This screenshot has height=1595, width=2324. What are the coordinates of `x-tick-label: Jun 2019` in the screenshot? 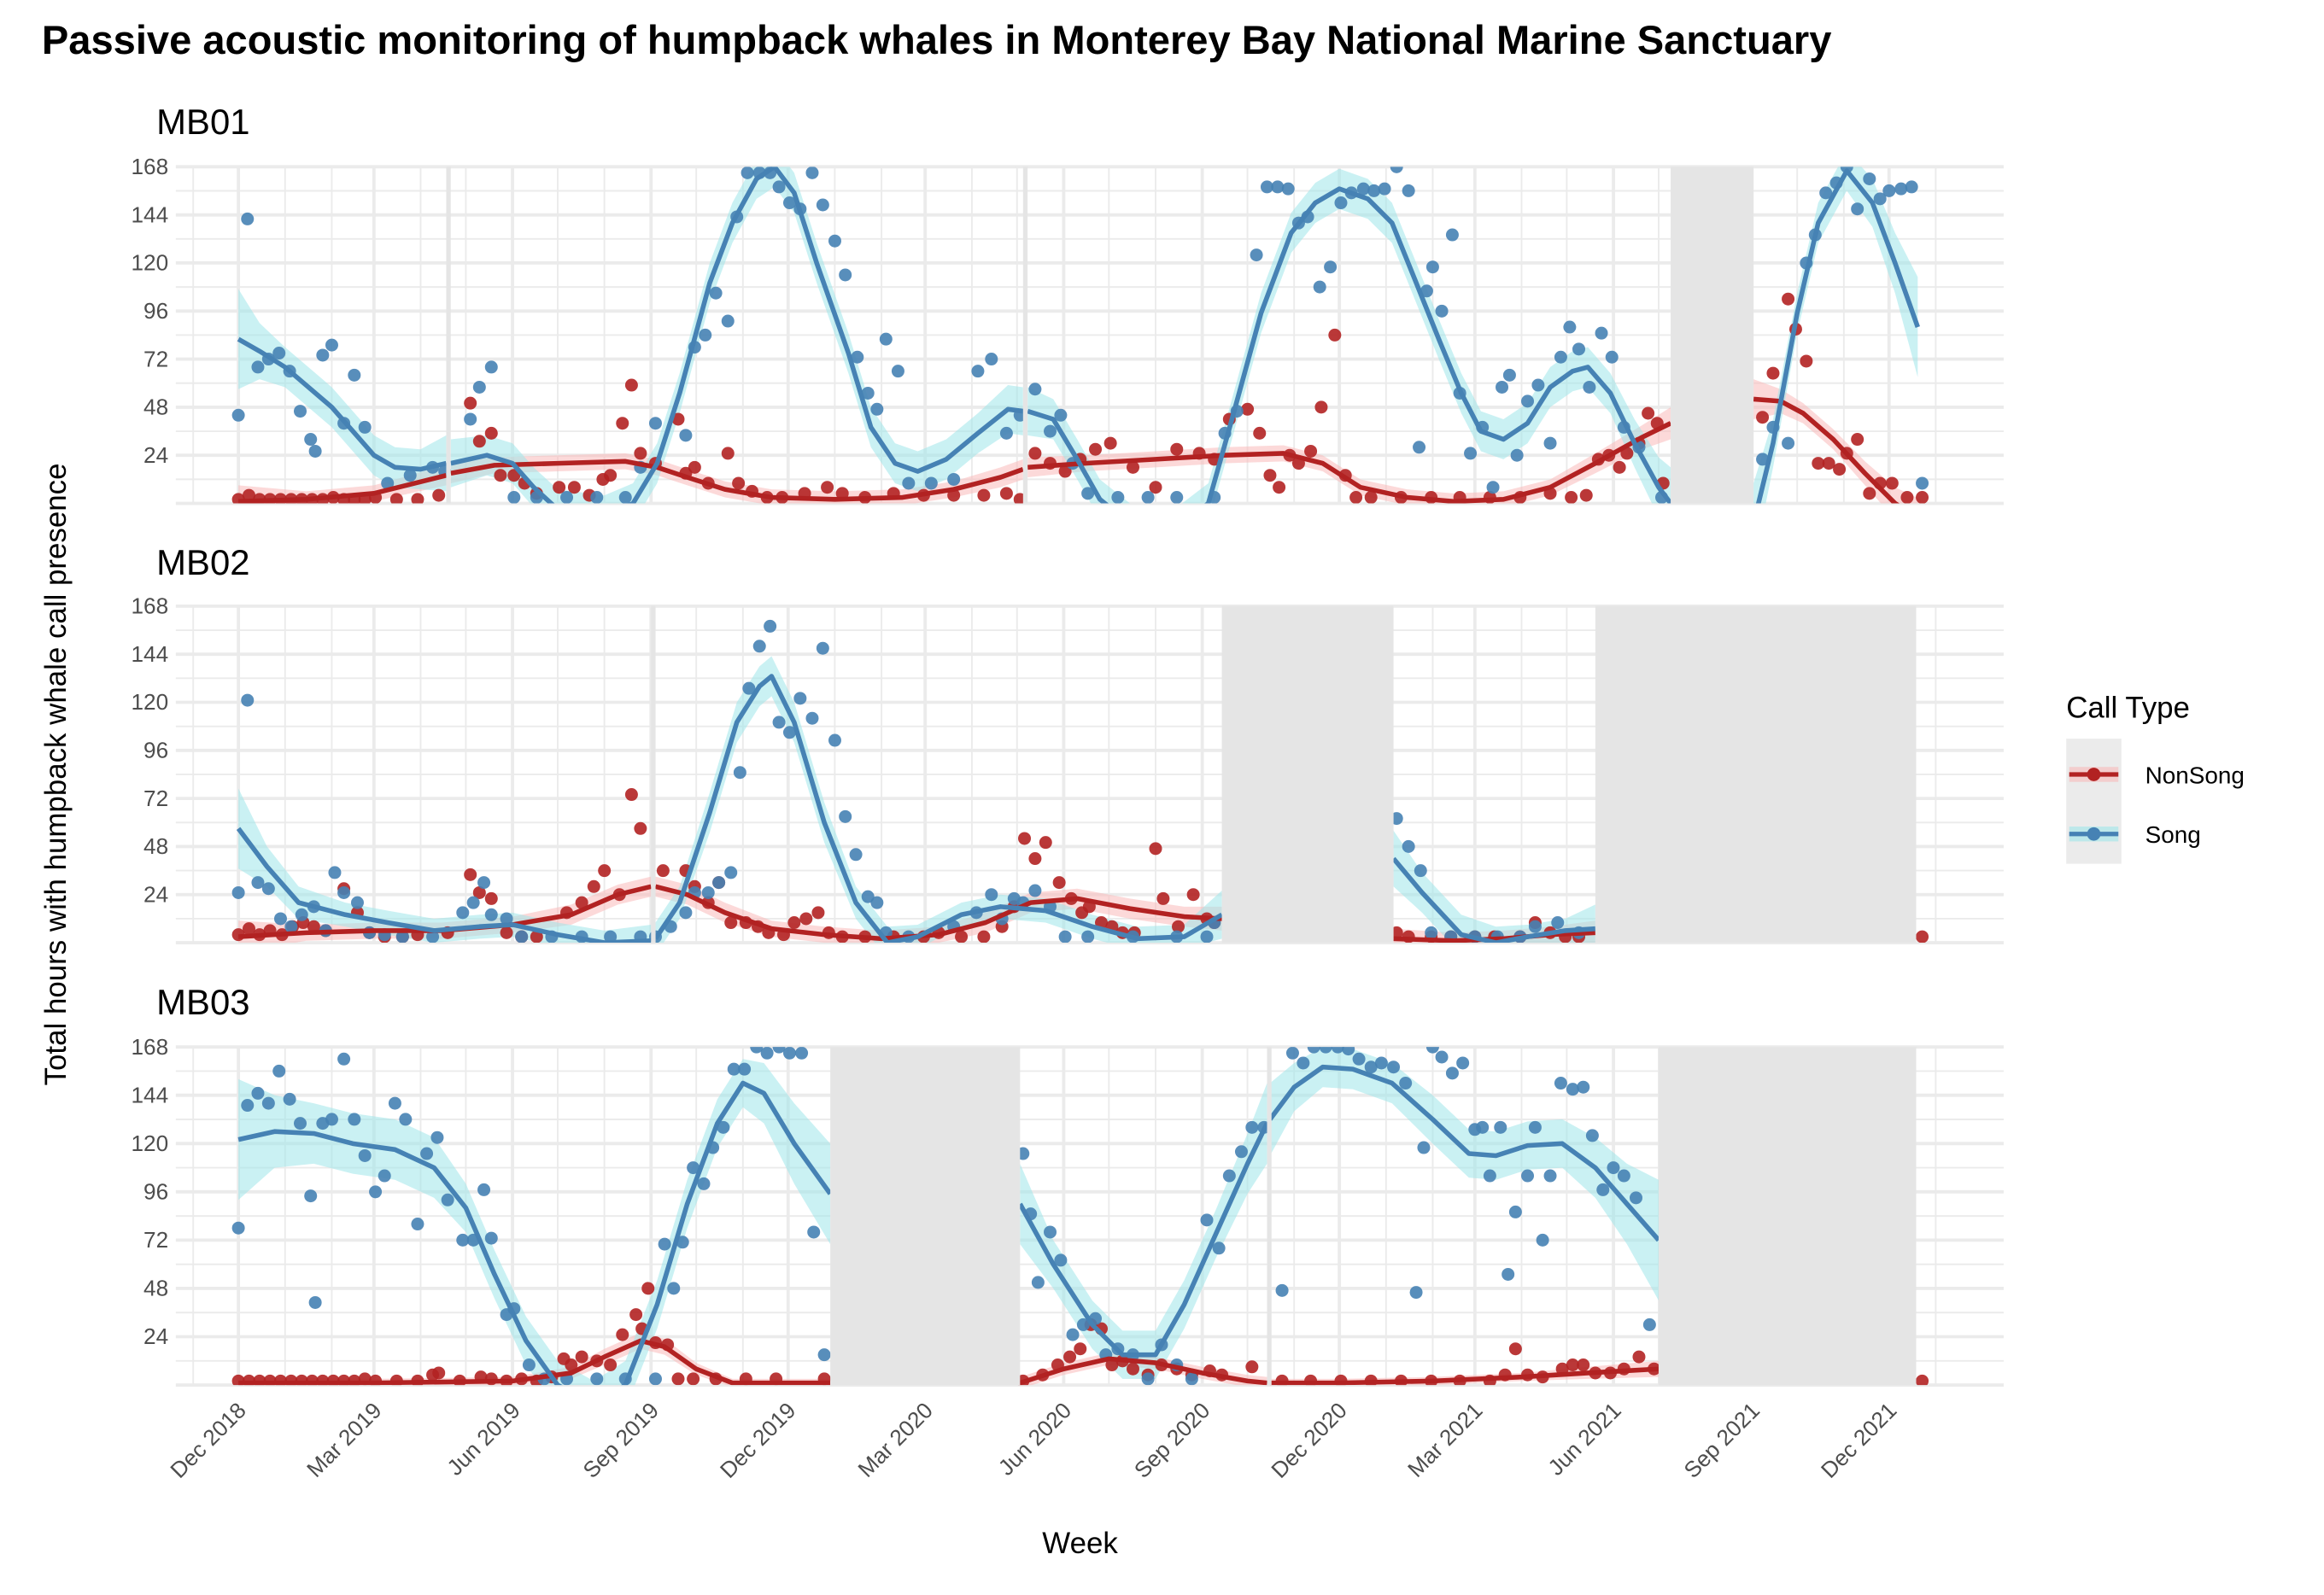 It's located at (483, 1438).